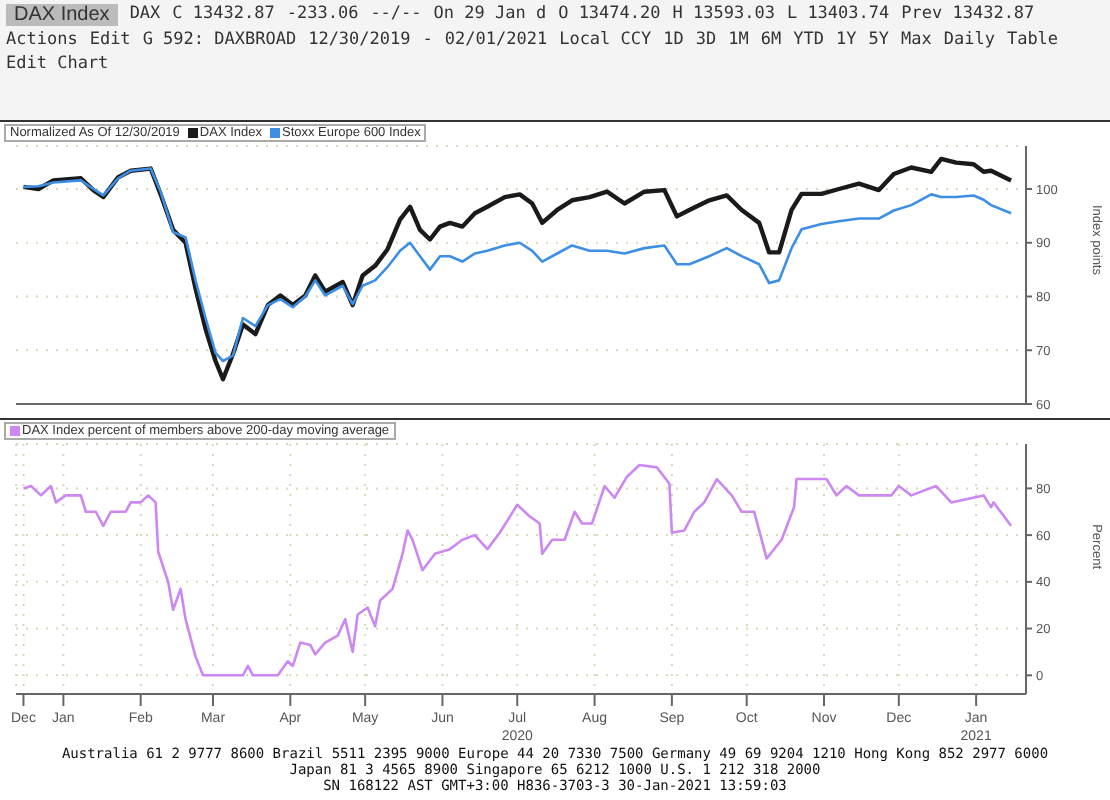 The image size is (1110, 800). I want to click on text: Edit, so click(110, 40).